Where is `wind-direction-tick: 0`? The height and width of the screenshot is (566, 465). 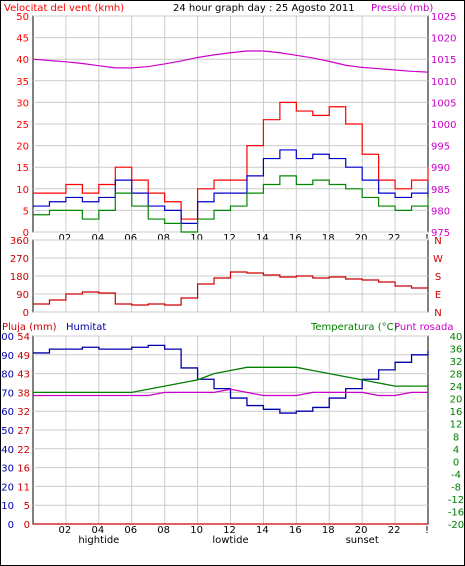 wind-direction-tick: 0 is located at coordinates (26, 313).